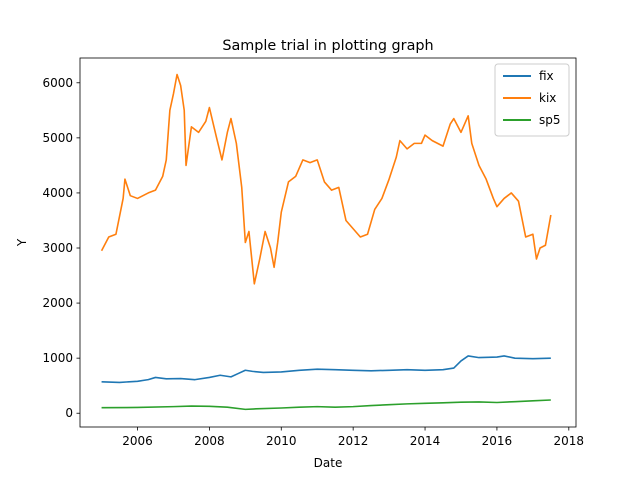 The height and width of the screenshot is (480, 640). I want to click on x-tick-label: 2014, so click(425, 441).